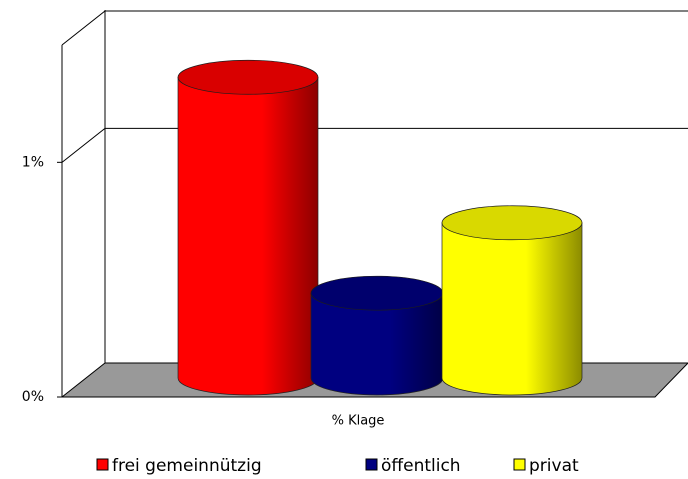  What do you see at coordinates (374, 145) in the screenshot?
I see `grid-line` at bounding box center [374, 145].